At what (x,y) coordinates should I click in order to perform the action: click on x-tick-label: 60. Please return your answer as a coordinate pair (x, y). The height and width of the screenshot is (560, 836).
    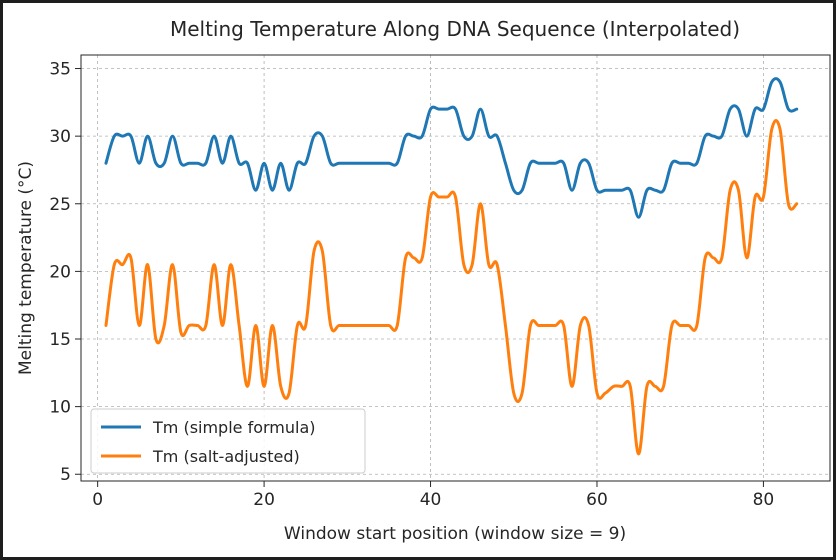
    Looking at the image, I should click on (597, 500).